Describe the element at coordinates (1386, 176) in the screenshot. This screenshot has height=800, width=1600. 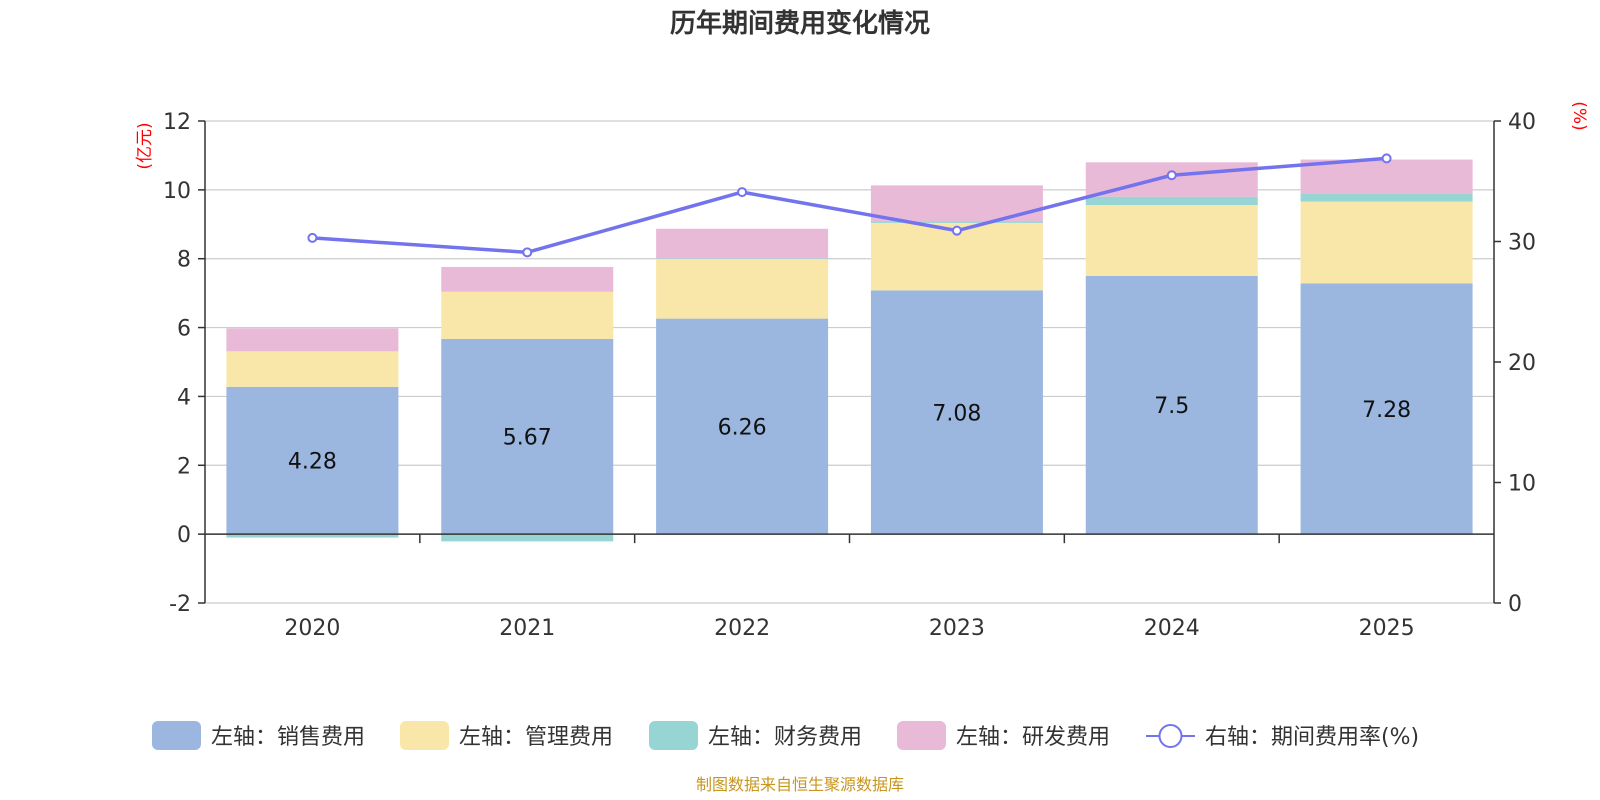
I see `bar-segment-4-2025` at that location.